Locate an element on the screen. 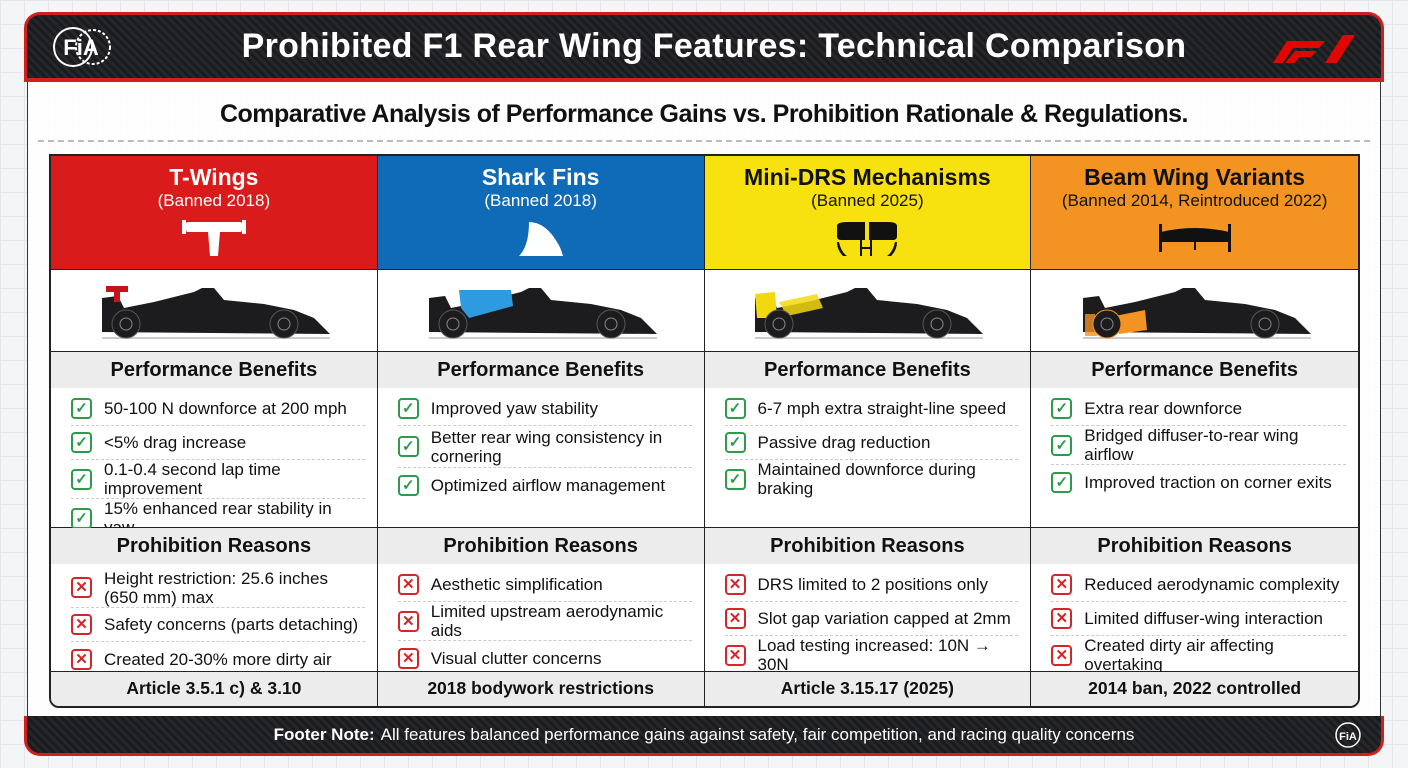 This screenshot has width=1408, height=768. feature-name: T-Wings is located at coordinates (214, 177).